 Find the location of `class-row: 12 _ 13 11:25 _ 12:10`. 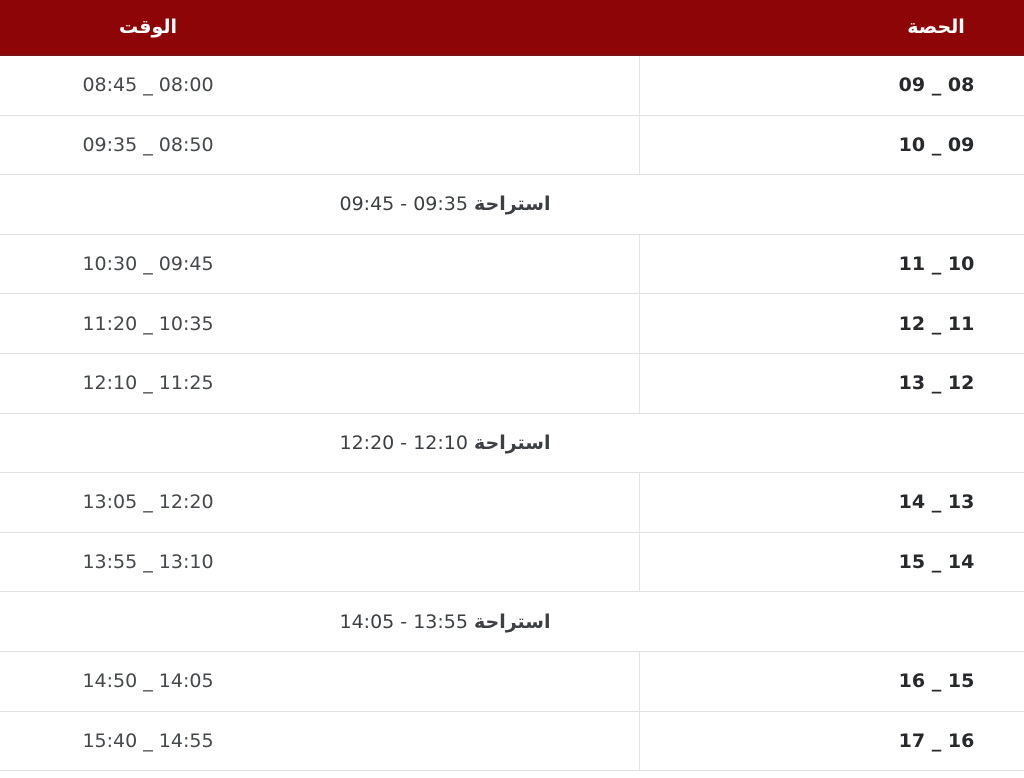

class-row: 12 _ 13 11:25 _ 12:10 is located at coordinates (512, 383).